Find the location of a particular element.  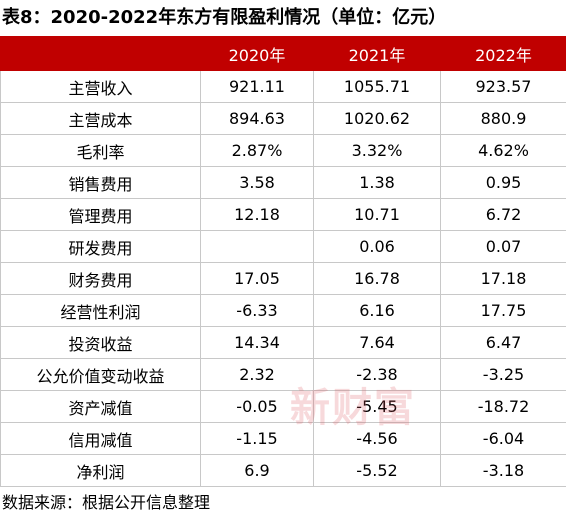

cell: 923.57 is located at coordinates (503, 86).